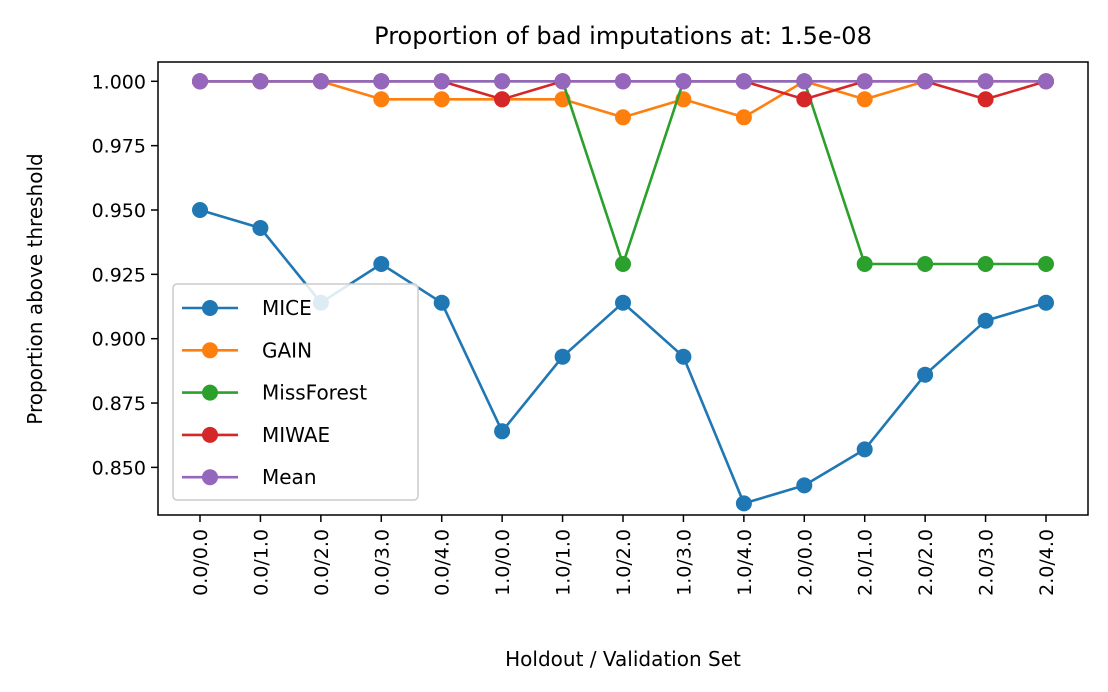 Image resolution: width=1108 pixels, height=692 pixels. What do you see at coordinates (119, 340) in the screenshot?
I see `y-tick-label: 0.900` at bounding box center [119, 340].